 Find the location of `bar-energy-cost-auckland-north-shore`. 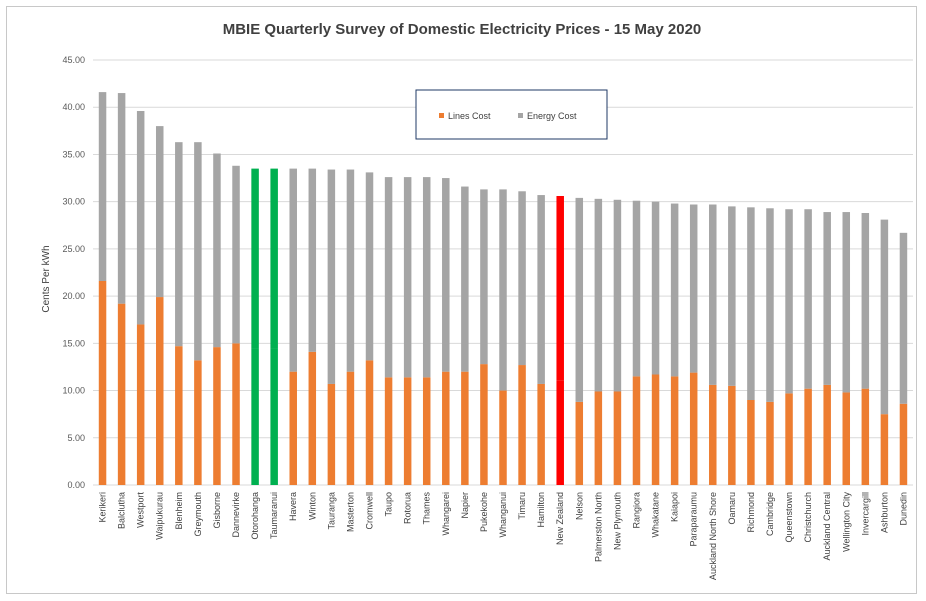

bar-energy-cost-auckland-north-shore is located at coordinates (713, 294).